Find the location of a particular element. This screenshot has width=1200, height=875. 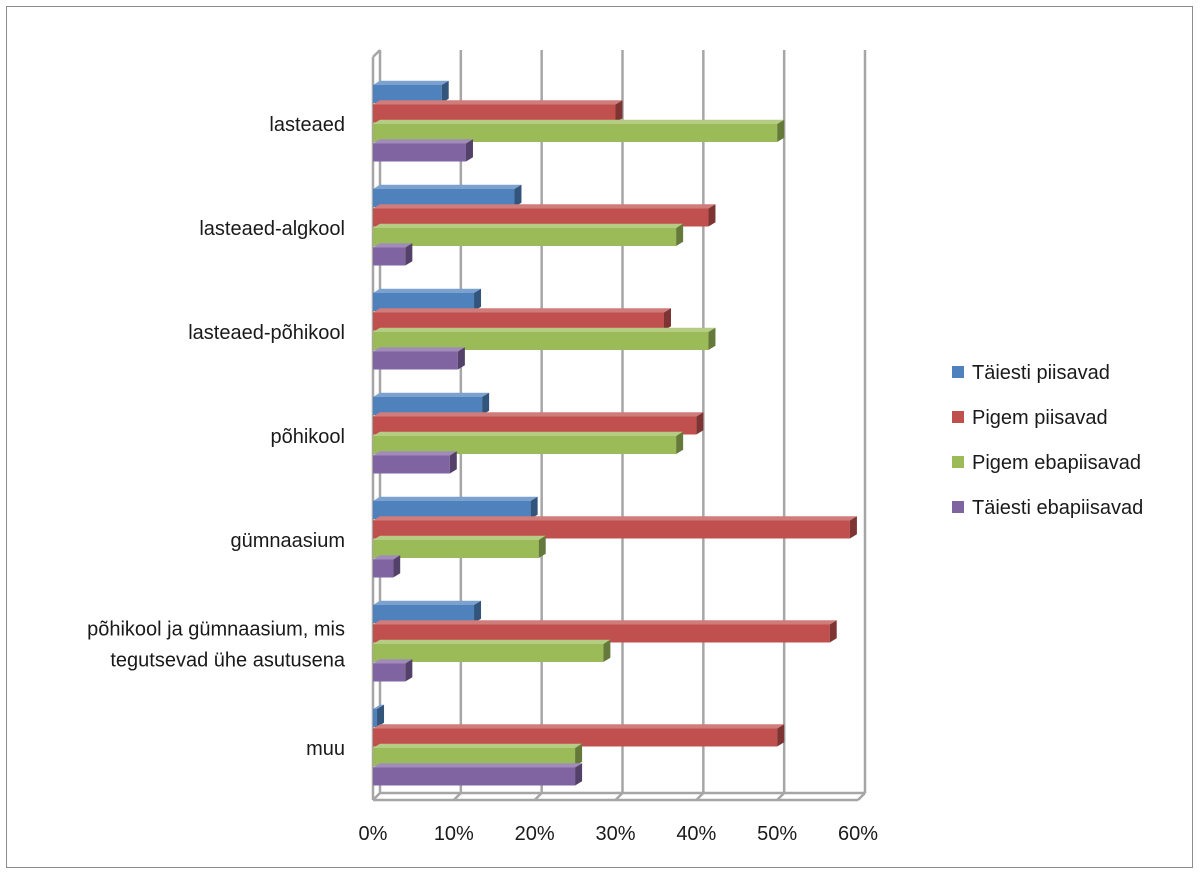

x-tick-label: 10% is located at coordinates (454, 834).